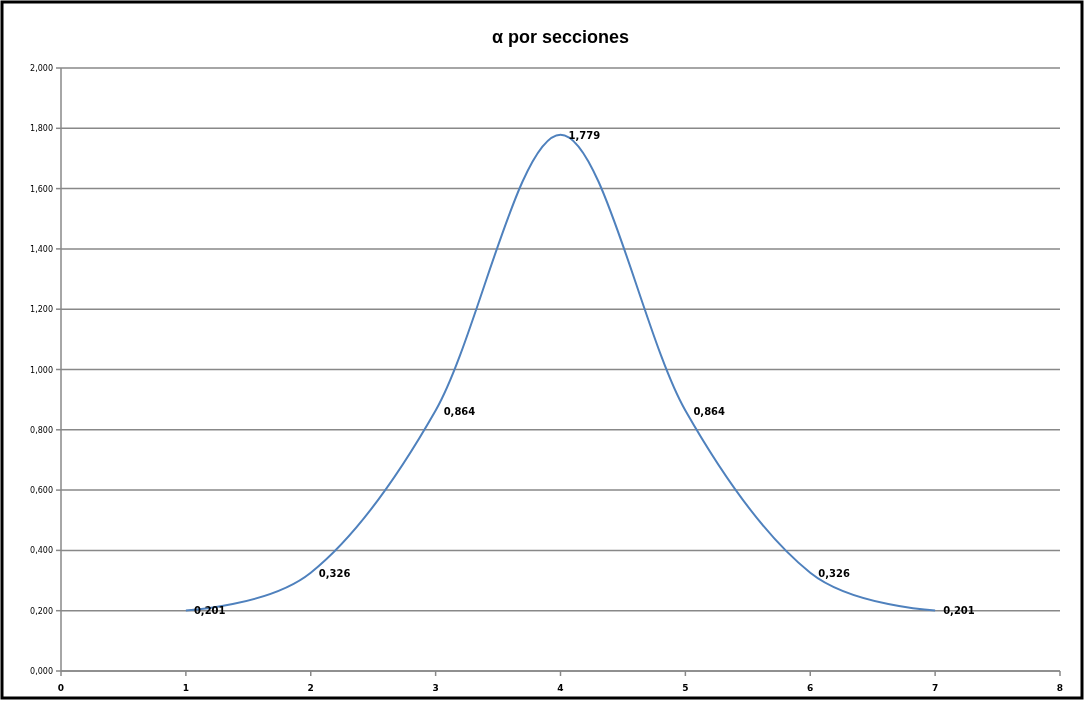 The height and width of the screenshot is (709, 1086). What do you see at coordinates (810, 688) in the screenshot?
I see `x-tick-label: 6` at bounding box center [810, 688].